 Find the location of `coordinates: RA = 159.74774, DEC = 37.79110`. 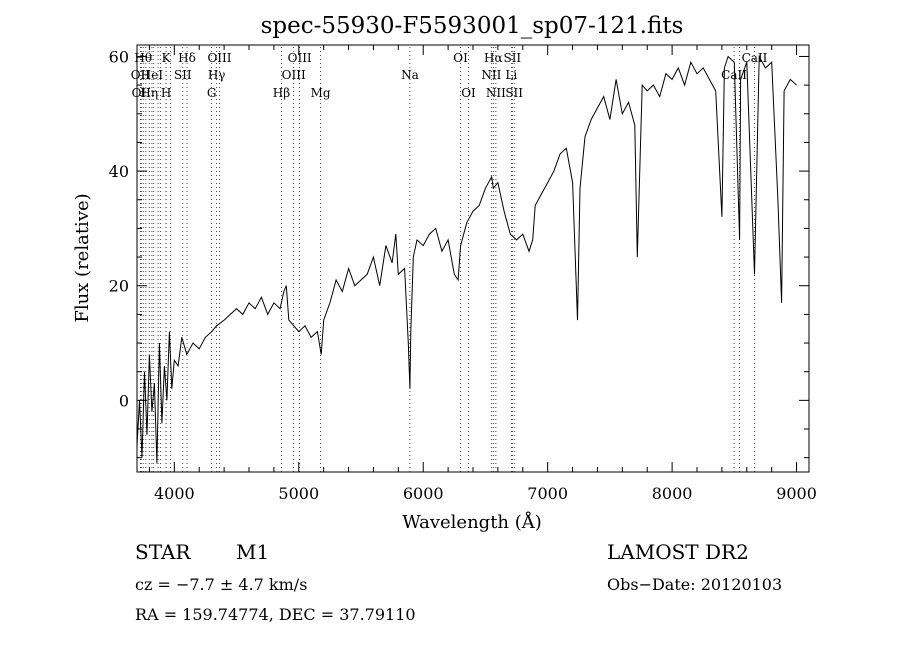

coordinates: RA = 159.74774, DEC = 37.79110 is located at coordinates (275, 614).